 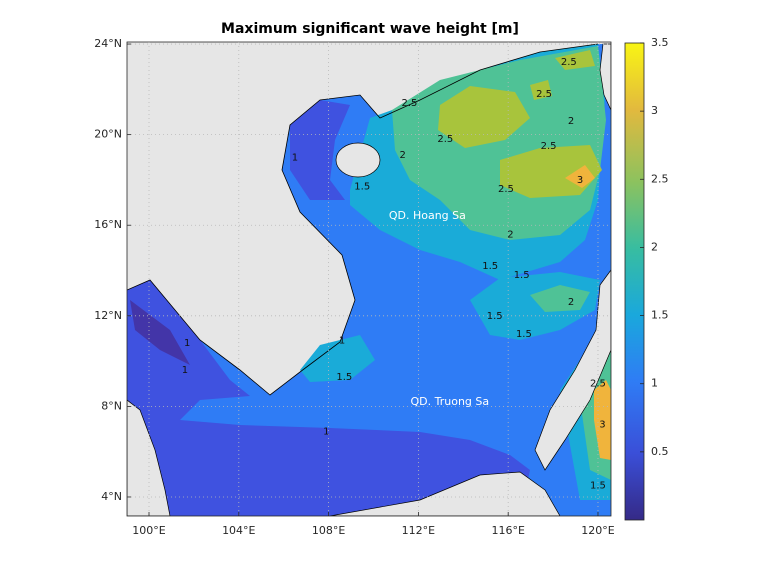 What do you see at coordinates (445, 493) in the screenshot?
I see `land-borneo` at bounding box center [445, 493].